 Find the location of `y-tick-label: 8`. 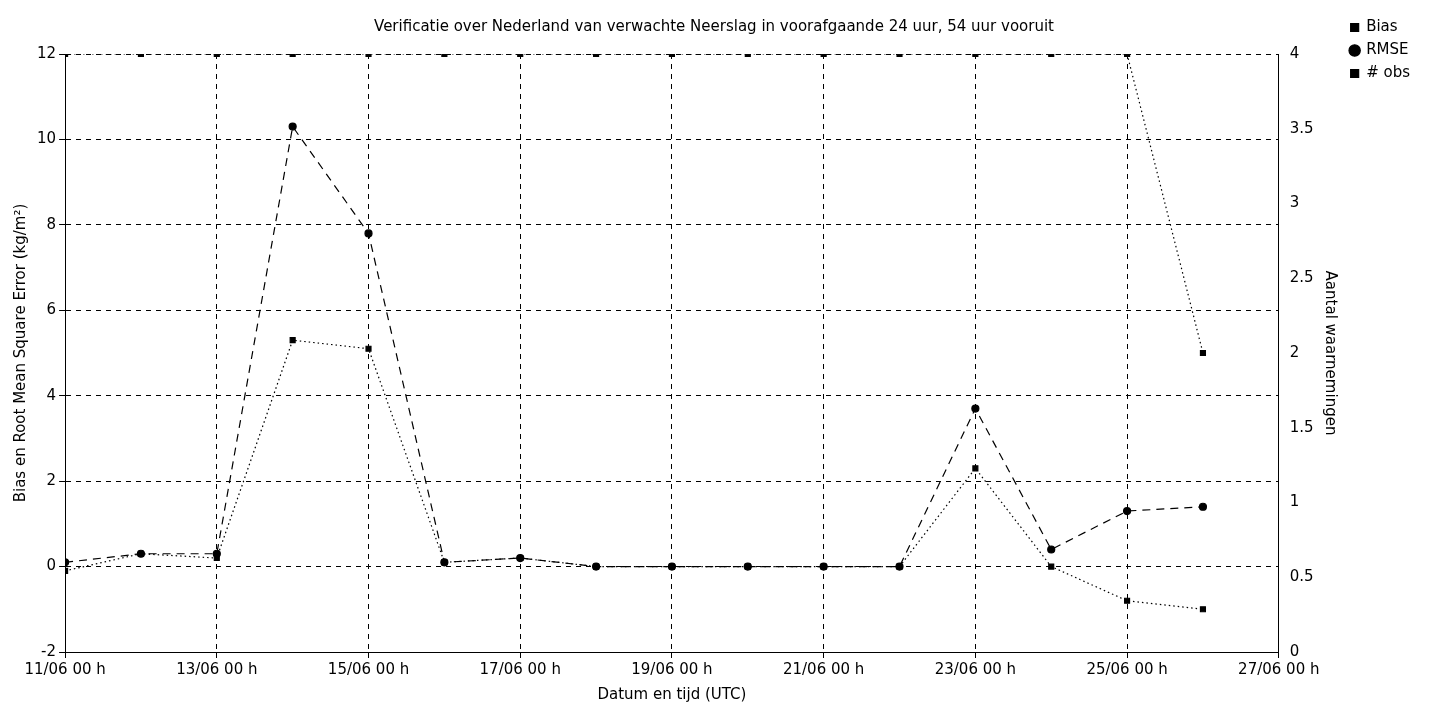

y-tick-label: 8 is located at coordinates (51, 223).